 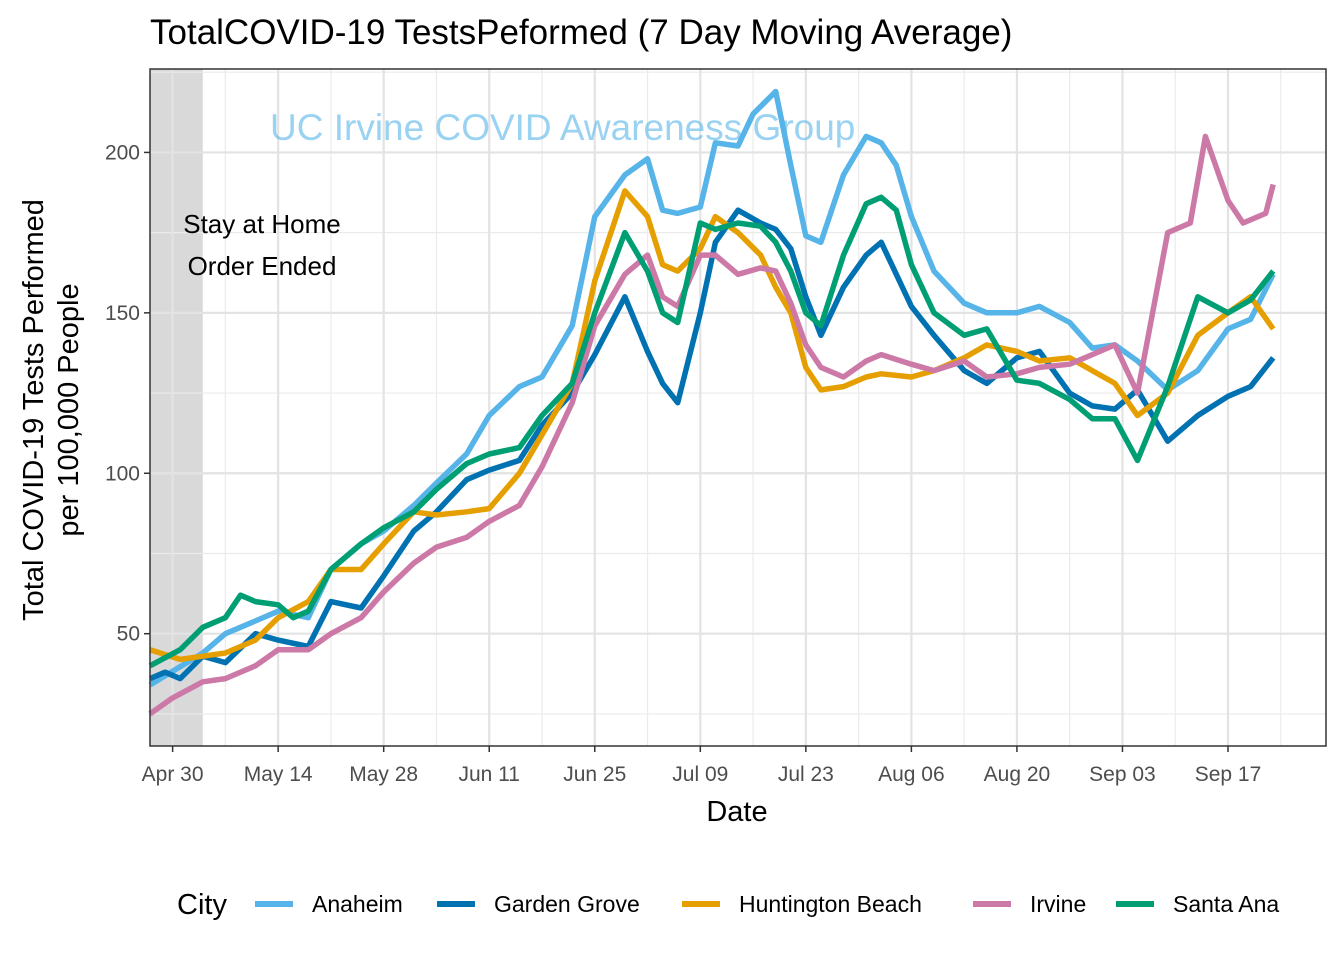 I want to click on x-tick-label: May 14, so click(x=278, y=774).